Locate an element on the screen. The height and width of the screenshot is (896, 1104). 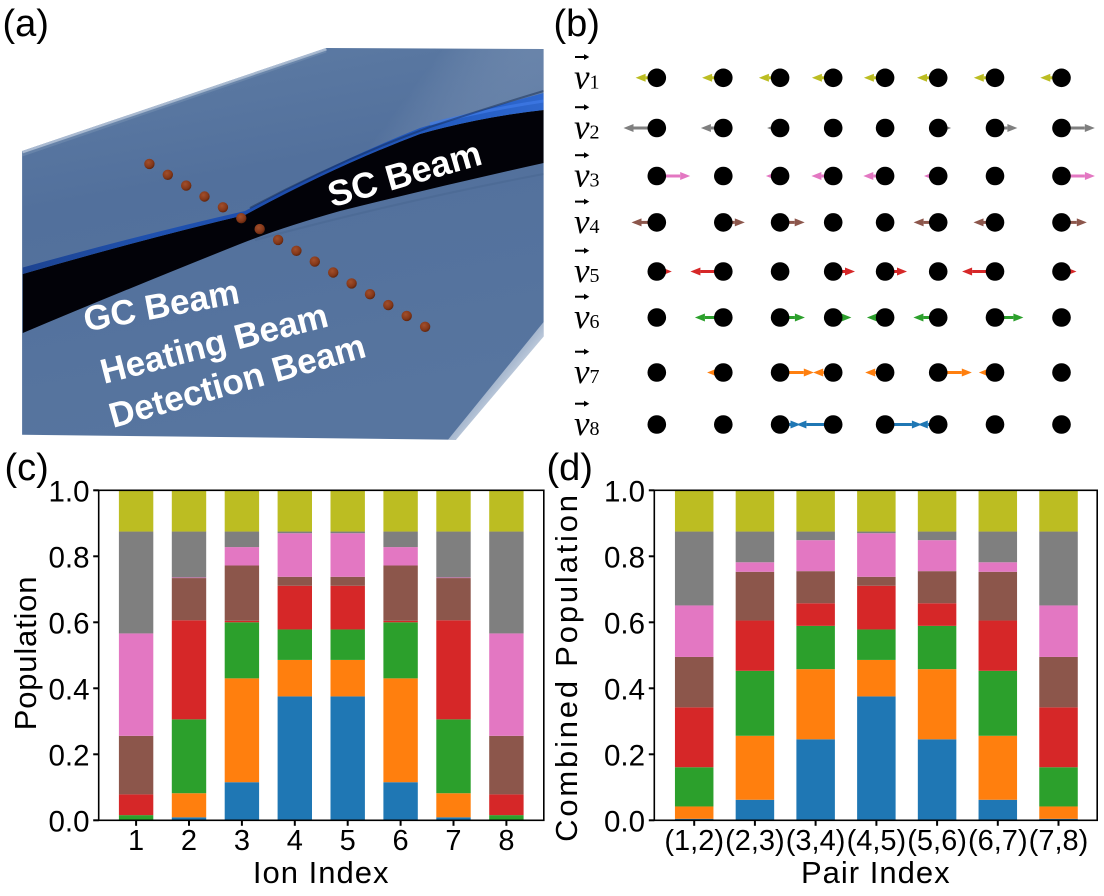
svg-text: (4,5) is located at coordinates (877, 841).